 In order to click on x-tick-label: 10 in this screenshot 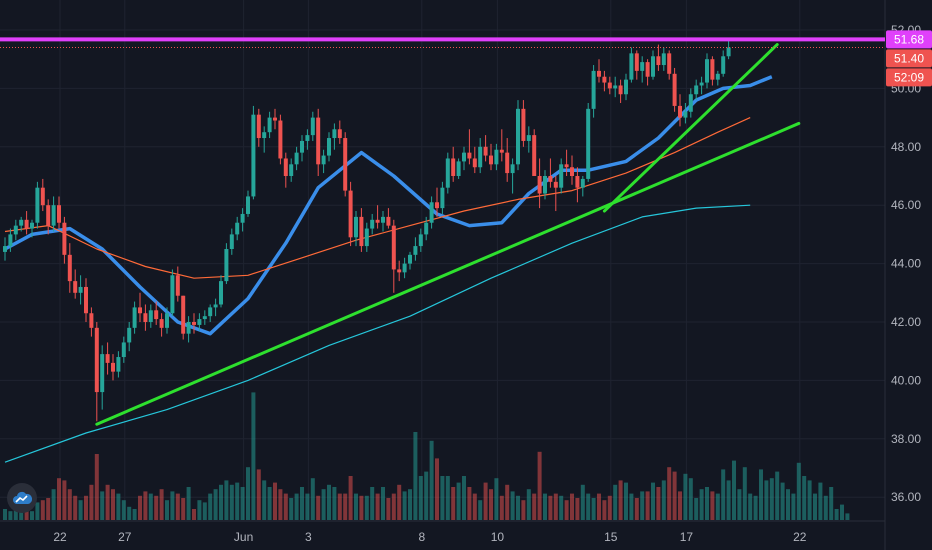, I will do `click(498, 537)`.